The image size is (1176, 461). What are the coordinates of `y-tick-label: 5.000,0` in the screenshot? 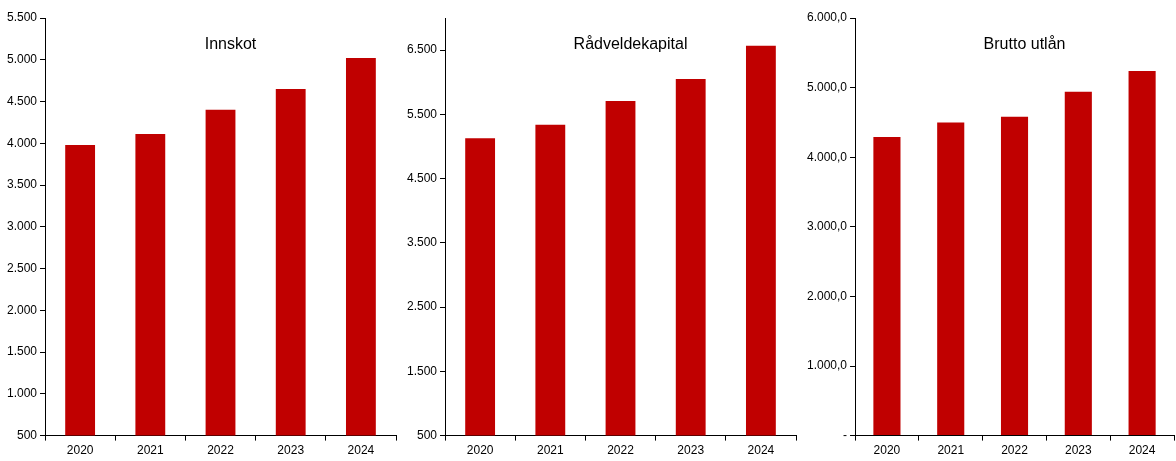 It's located at (827, 86).